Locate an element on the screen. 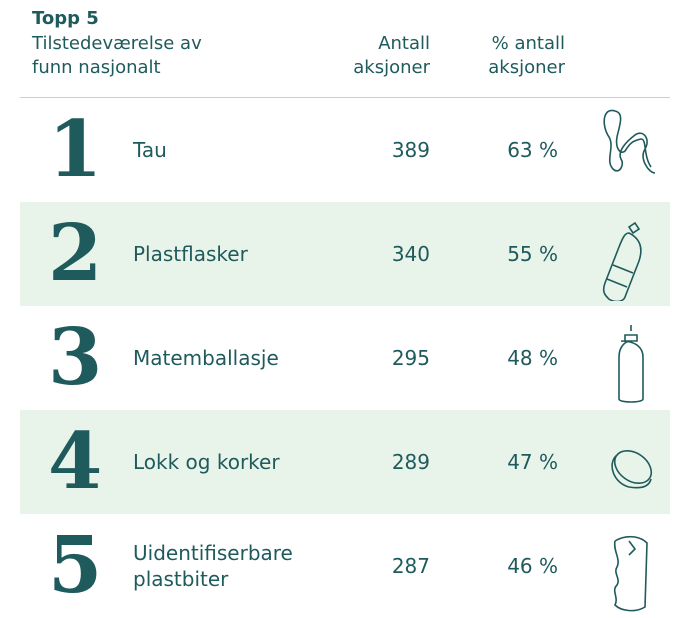 This screenshot has height=618, width=678. title: Topp 5 is located at coordinates (65, 18).